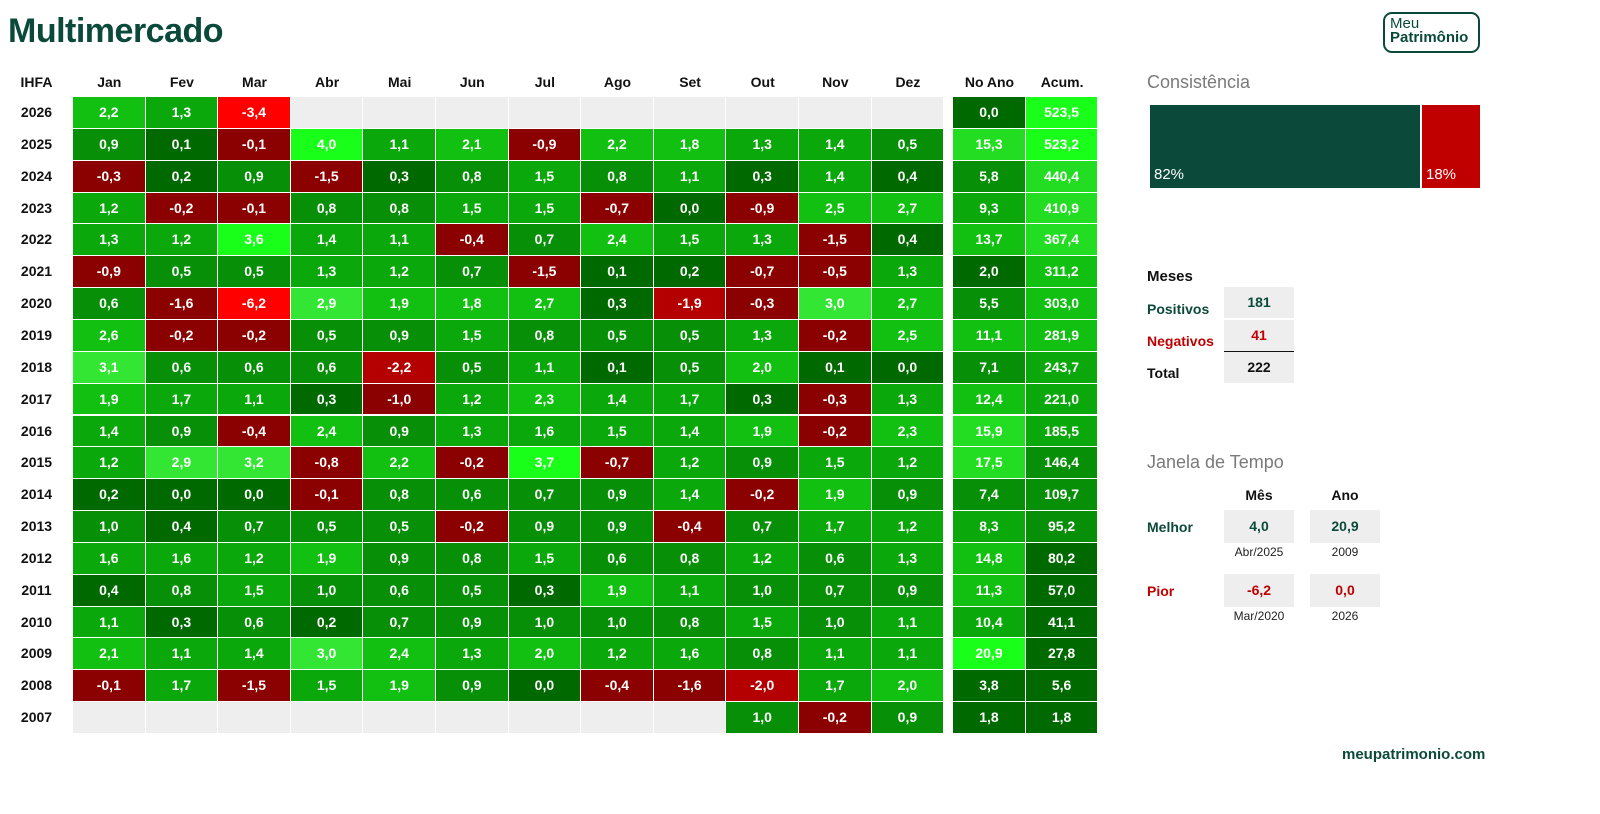 This screenshot has width=1600, height=814. Describe the element at coordinates (617, 463) in the screenshot. I see `heatmap-cell: -0,7` at that location.